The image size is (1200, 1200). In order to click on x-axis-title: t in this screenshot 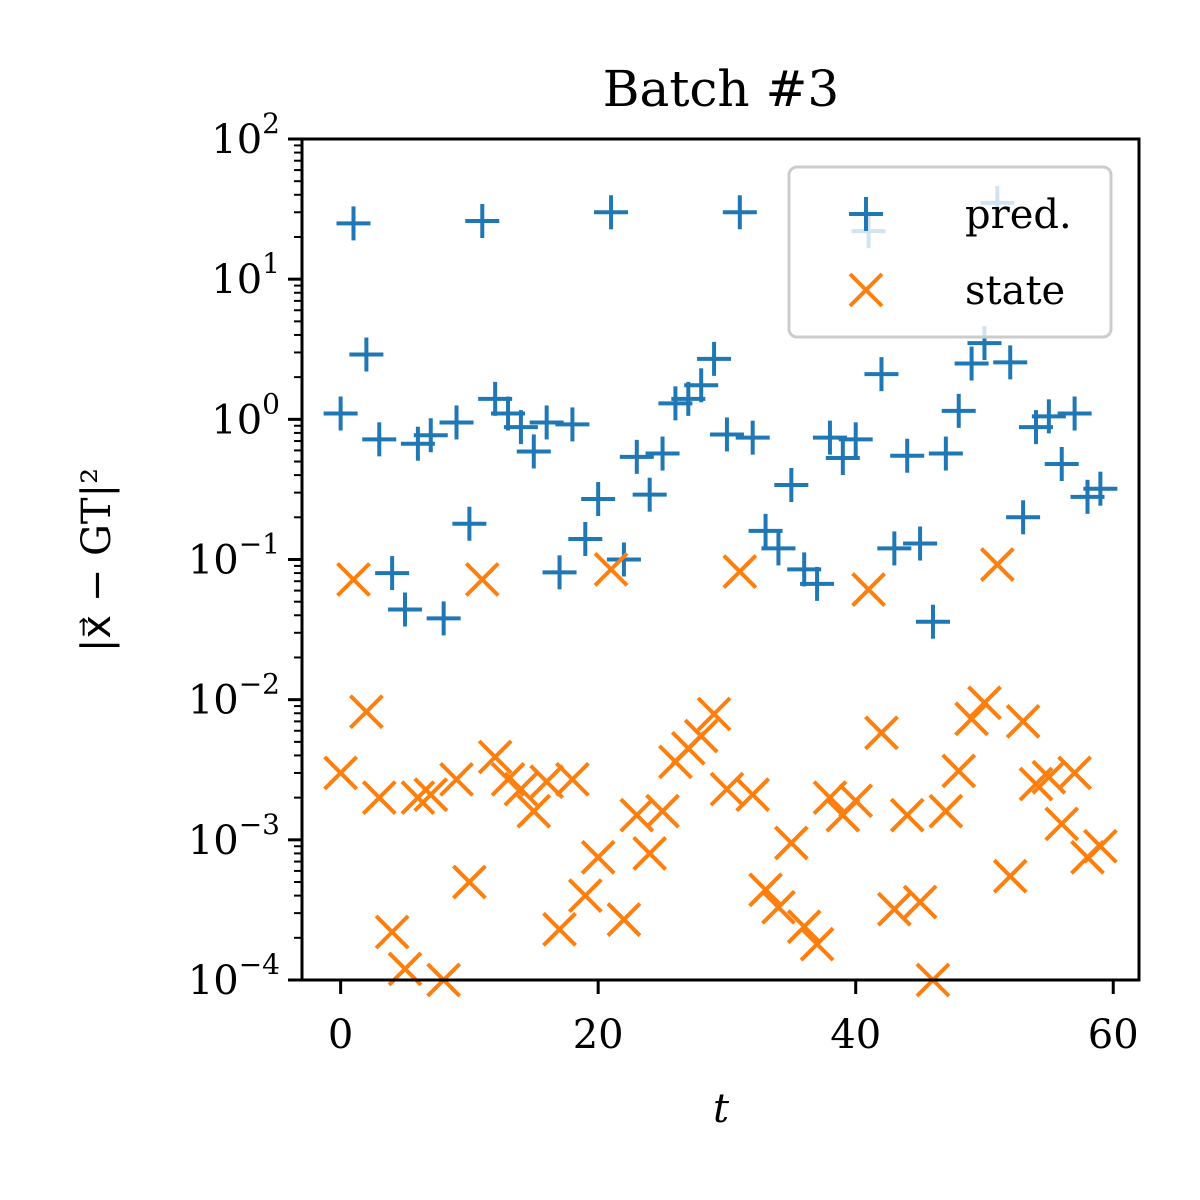, I will do `click(721, 1109)`.